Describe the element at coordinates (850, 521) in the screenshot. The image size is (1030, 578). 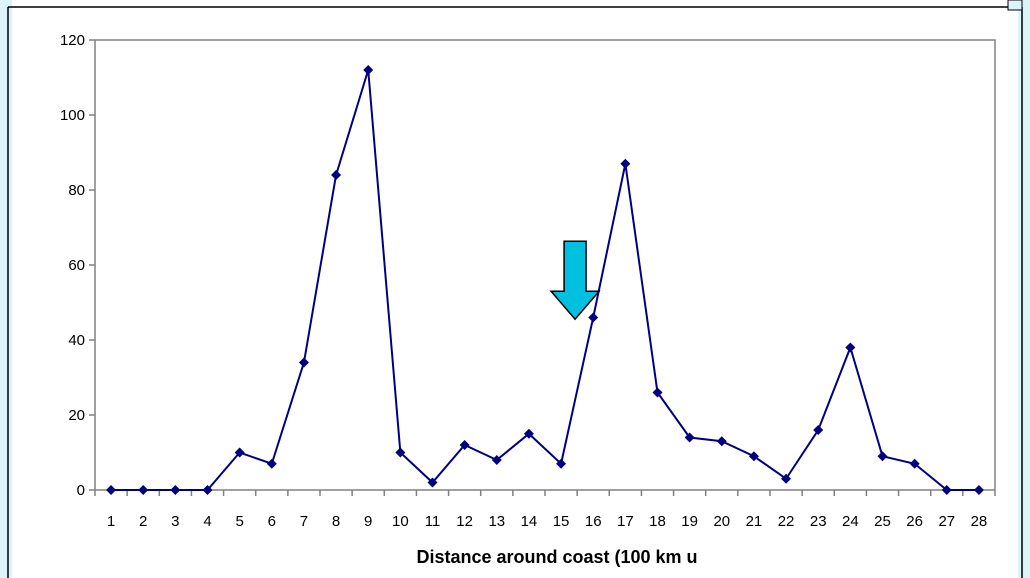
I see `x-tick-label: 24` at that location.